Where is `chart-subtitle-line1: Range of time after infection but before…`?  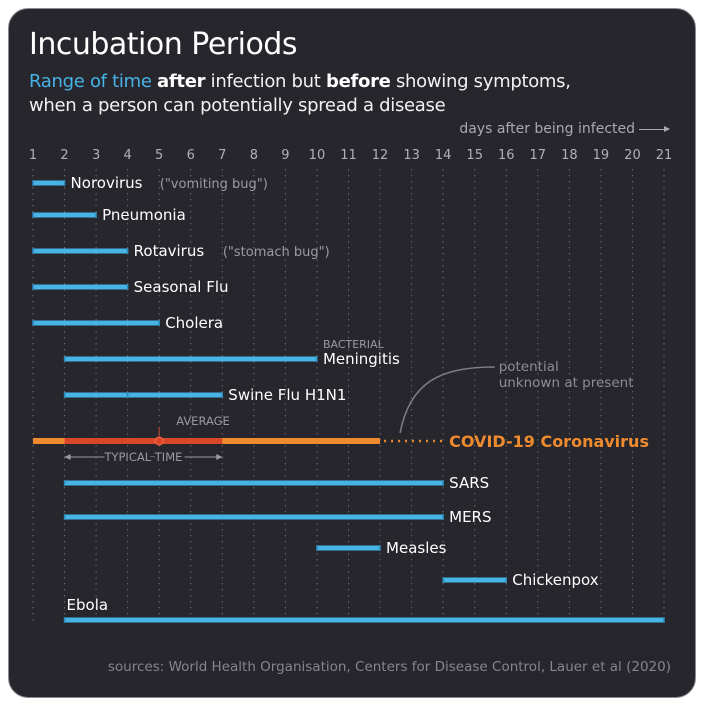 chart-subtitle-line1: Range of time after infection but before… is located at coordinates (300, 81).